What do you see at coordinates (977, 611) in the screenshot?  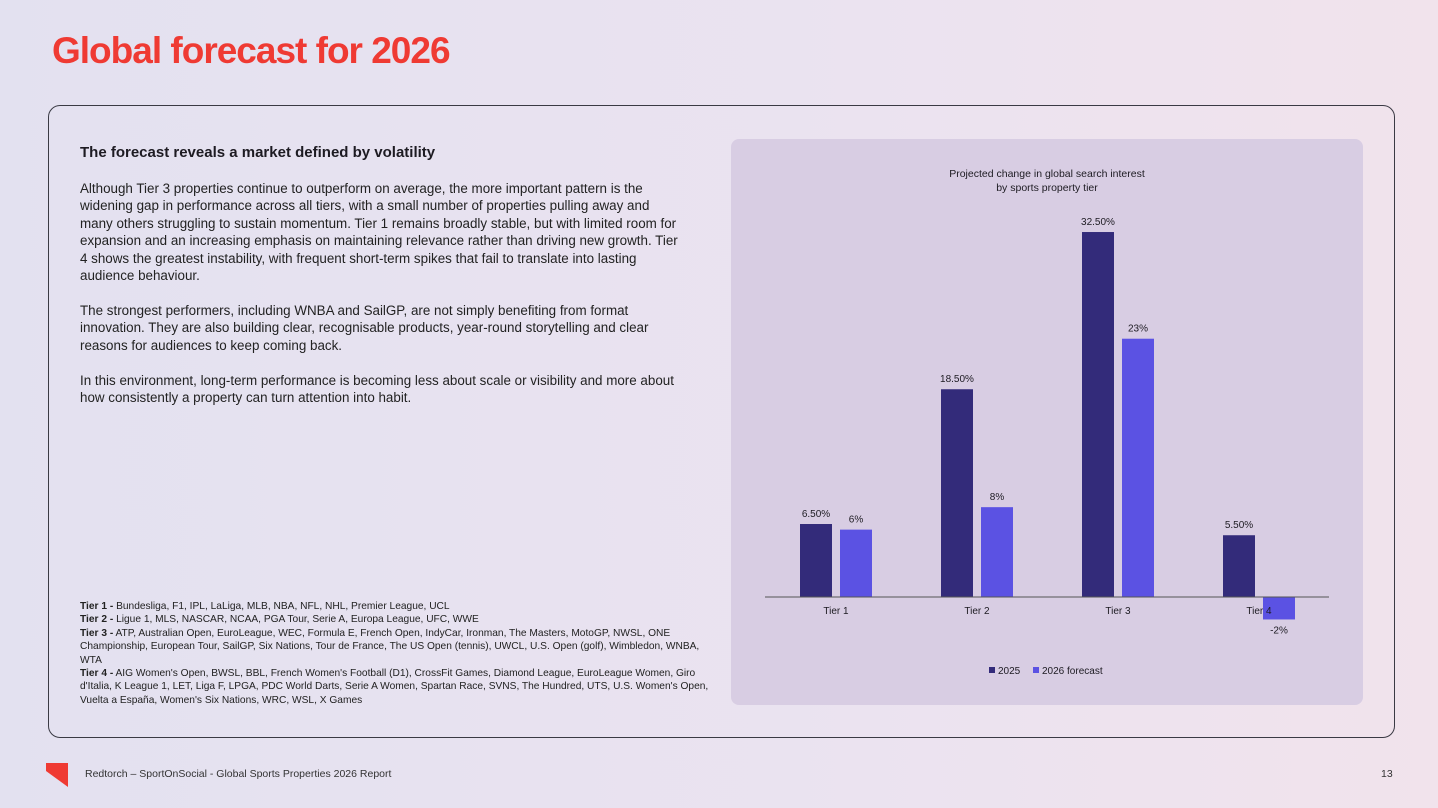 I see `x-tick-label: Tier 2` at bounding box center [977, 611].